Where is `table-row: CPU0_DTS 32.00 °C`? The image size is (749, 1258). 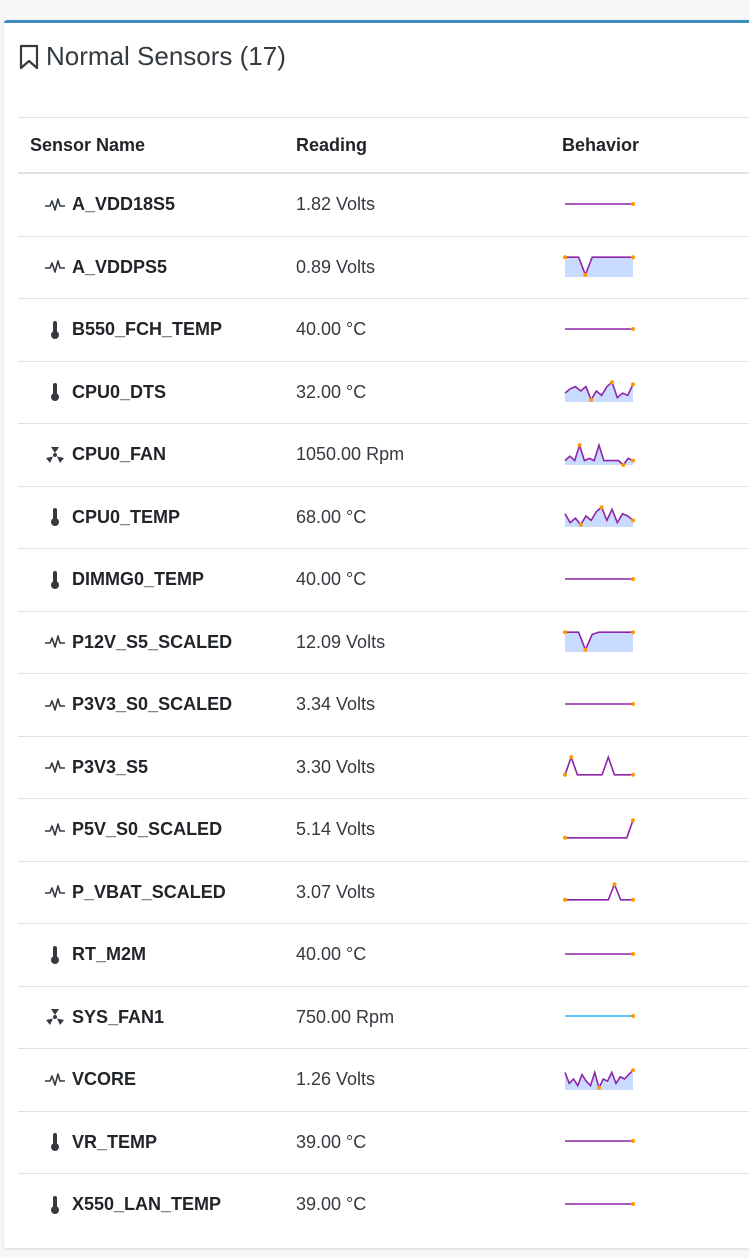 table-row: CPU0_DTS 32.00 °C is located at coordinates (383, 392).